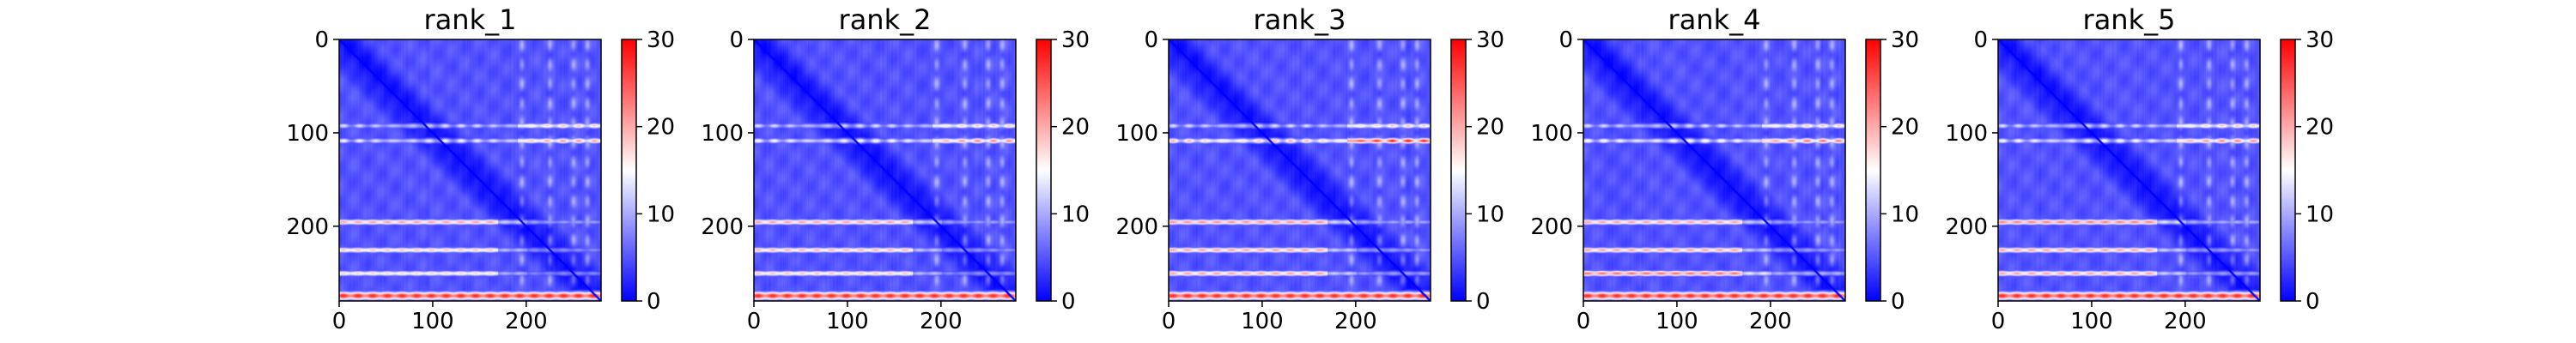 Image resolution: width=2576 pixels, height=343 pixels. Describe the element at coordinates (470, 19) in the screenshot. I see `chart-title: rank_1` at that location.